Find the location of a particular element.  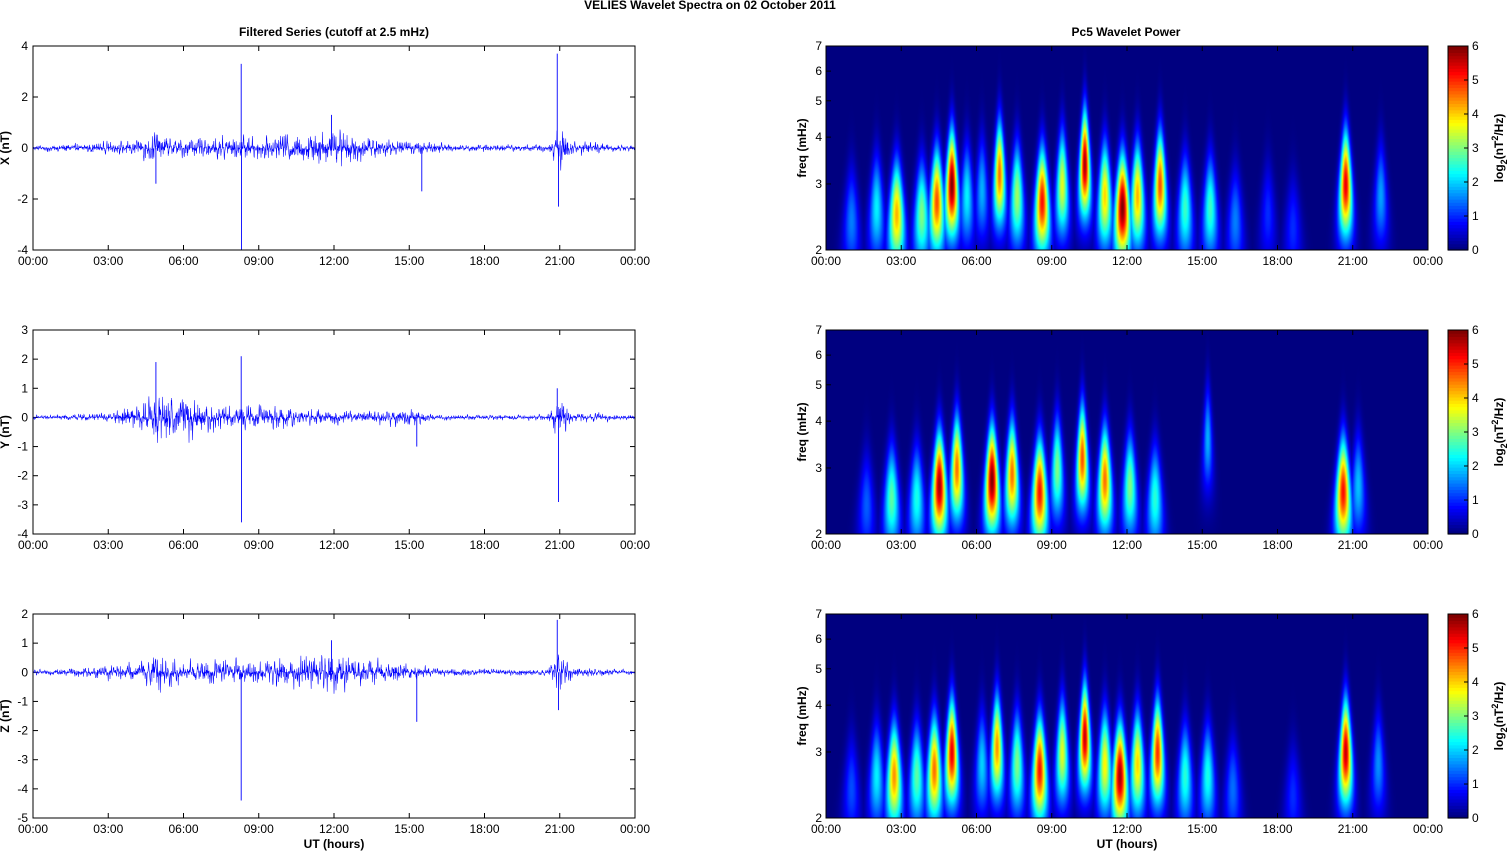

x-wavelet-colorbar-tick-label: 5 is located at coordinates (1475, 80).